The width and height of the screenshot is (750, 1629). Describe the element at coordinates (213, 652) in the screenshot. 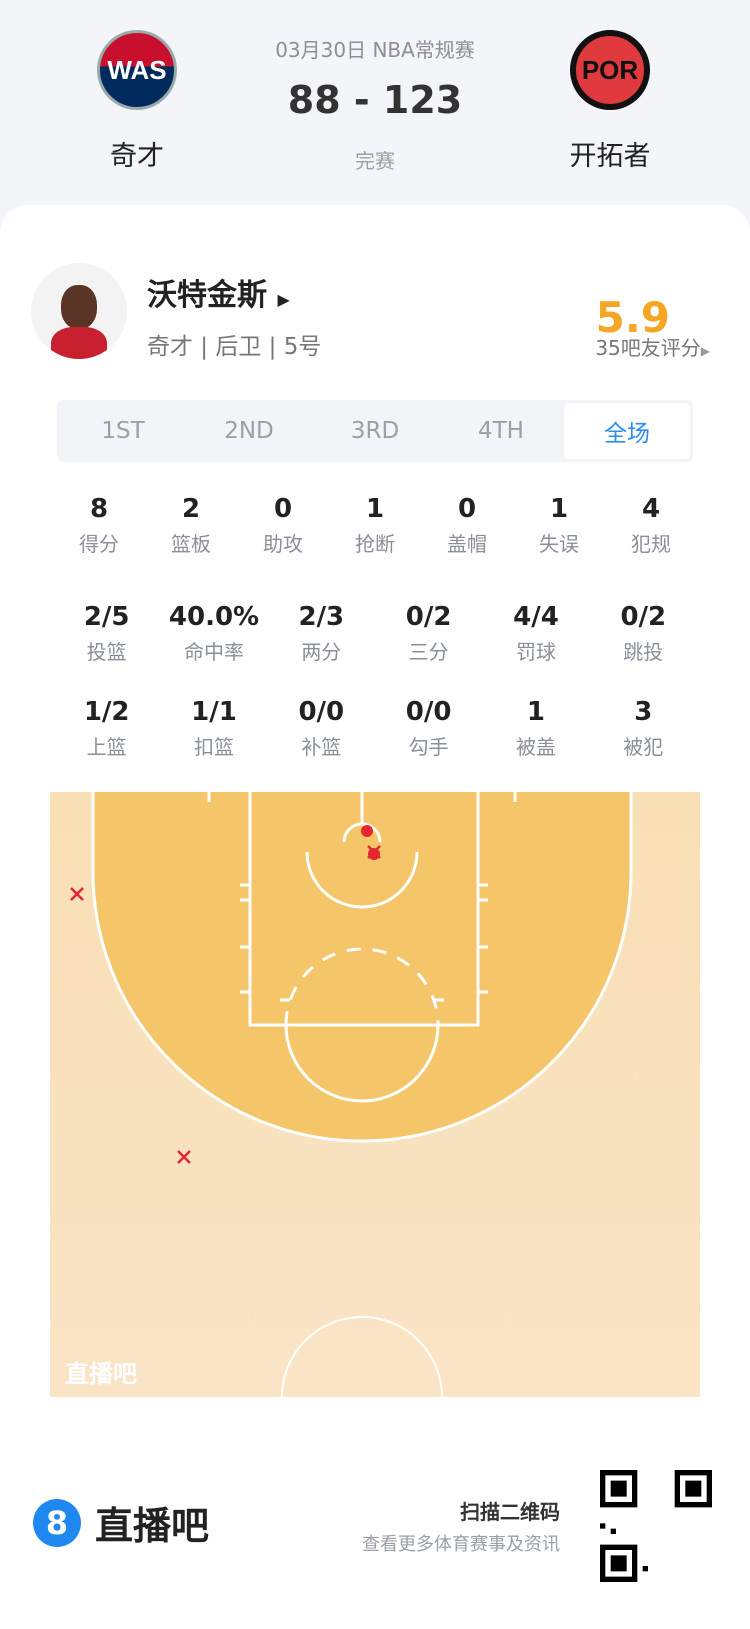

I see `stat-label: 命中率` at that location.